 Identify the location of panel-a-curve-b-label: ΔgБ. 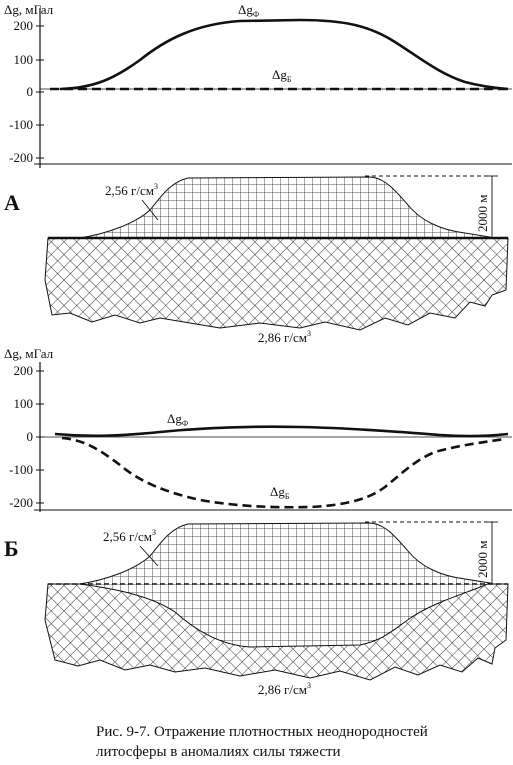
(282, 75).